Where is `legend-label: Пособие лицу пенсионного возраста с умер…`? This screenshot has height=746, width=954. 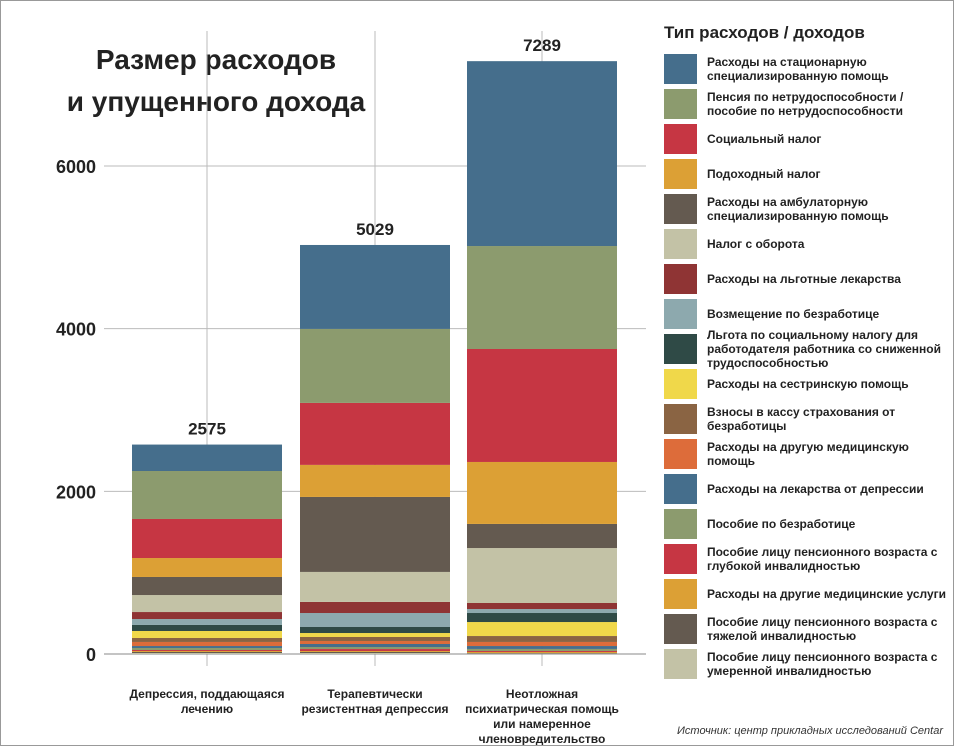 legend-label: Пособие лицу пенсионного возраста с умер… is located at coordinates (822, 663).